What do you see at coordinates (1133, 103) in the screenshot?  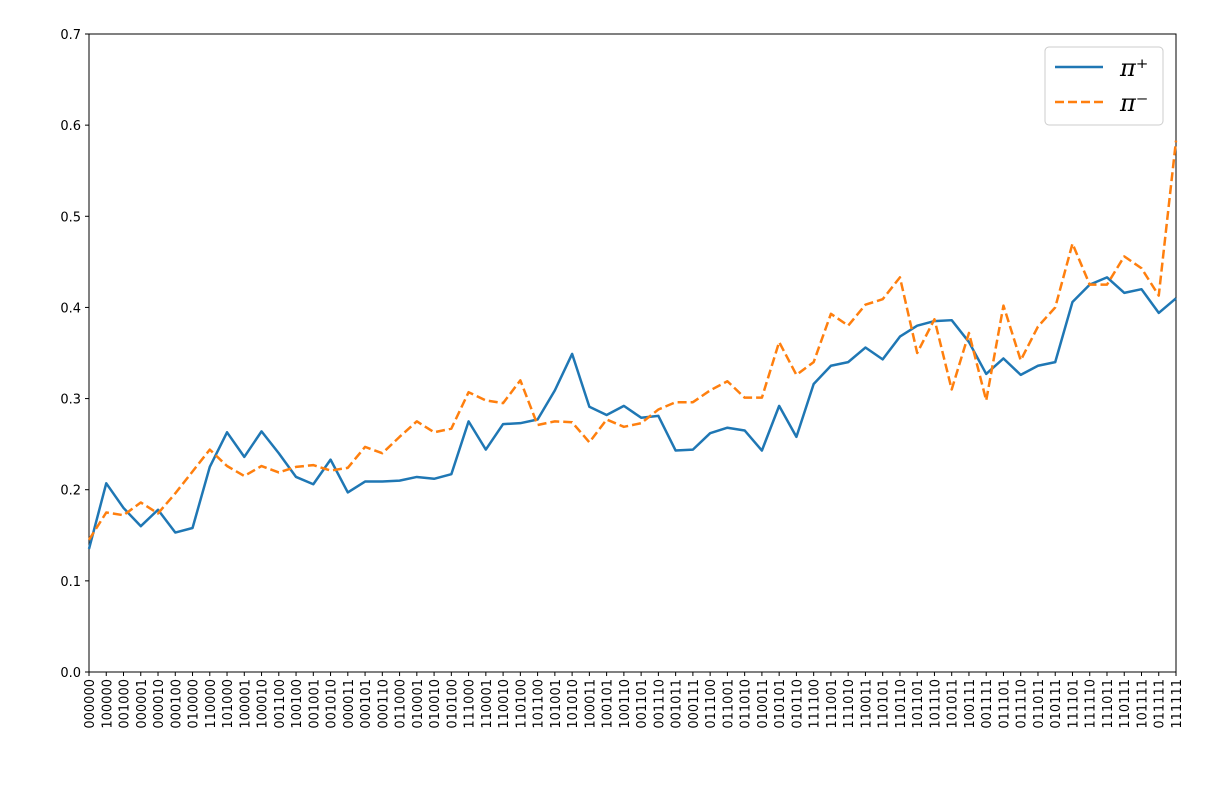 I see `legend-label: π⁻` at bounding box center [1133, 103].